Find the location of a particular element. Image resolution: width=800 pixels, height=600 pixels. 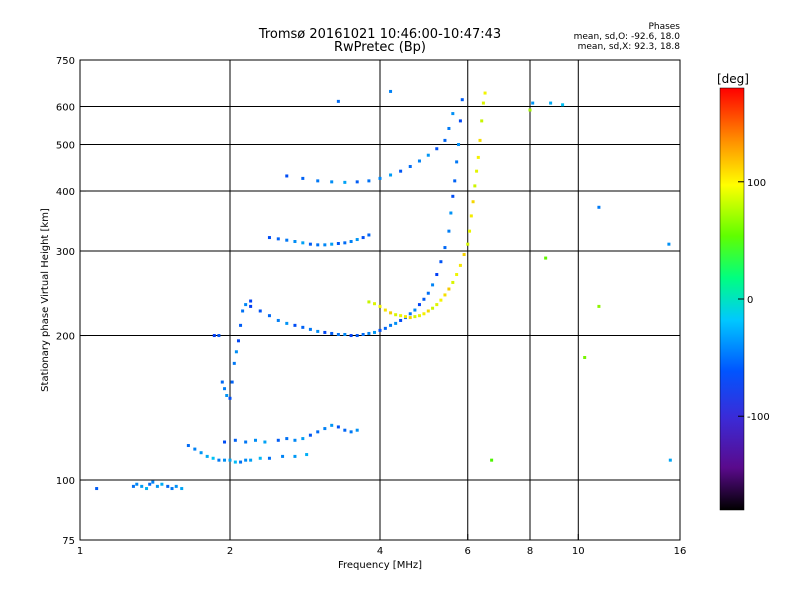

y-axis-label: Stationary phase Virtual Height [km] is located at coordinates (45, 300).